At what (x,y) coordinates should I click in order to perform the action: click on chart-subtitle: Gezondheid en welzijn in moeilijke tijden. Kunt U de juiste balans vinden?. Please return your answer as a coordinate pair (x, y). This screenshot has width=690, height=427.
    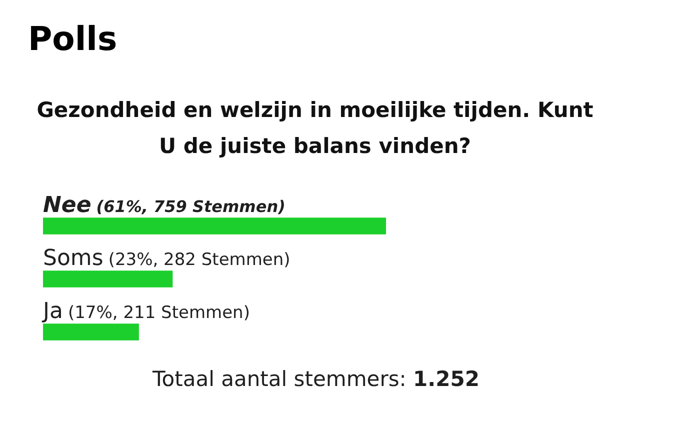
    Looking at the image, I should click on (315, 128).